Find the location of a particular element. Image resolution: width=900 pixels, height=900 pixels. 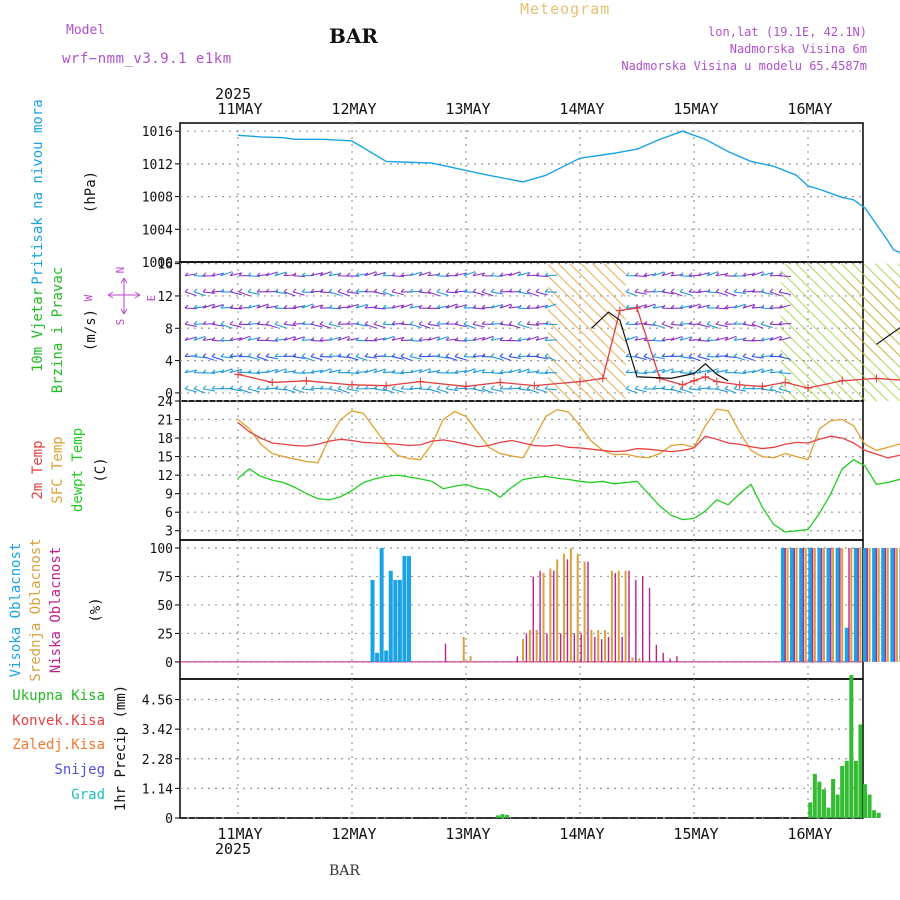

y-tick-label: 16 is located at coordinates (165, 265).